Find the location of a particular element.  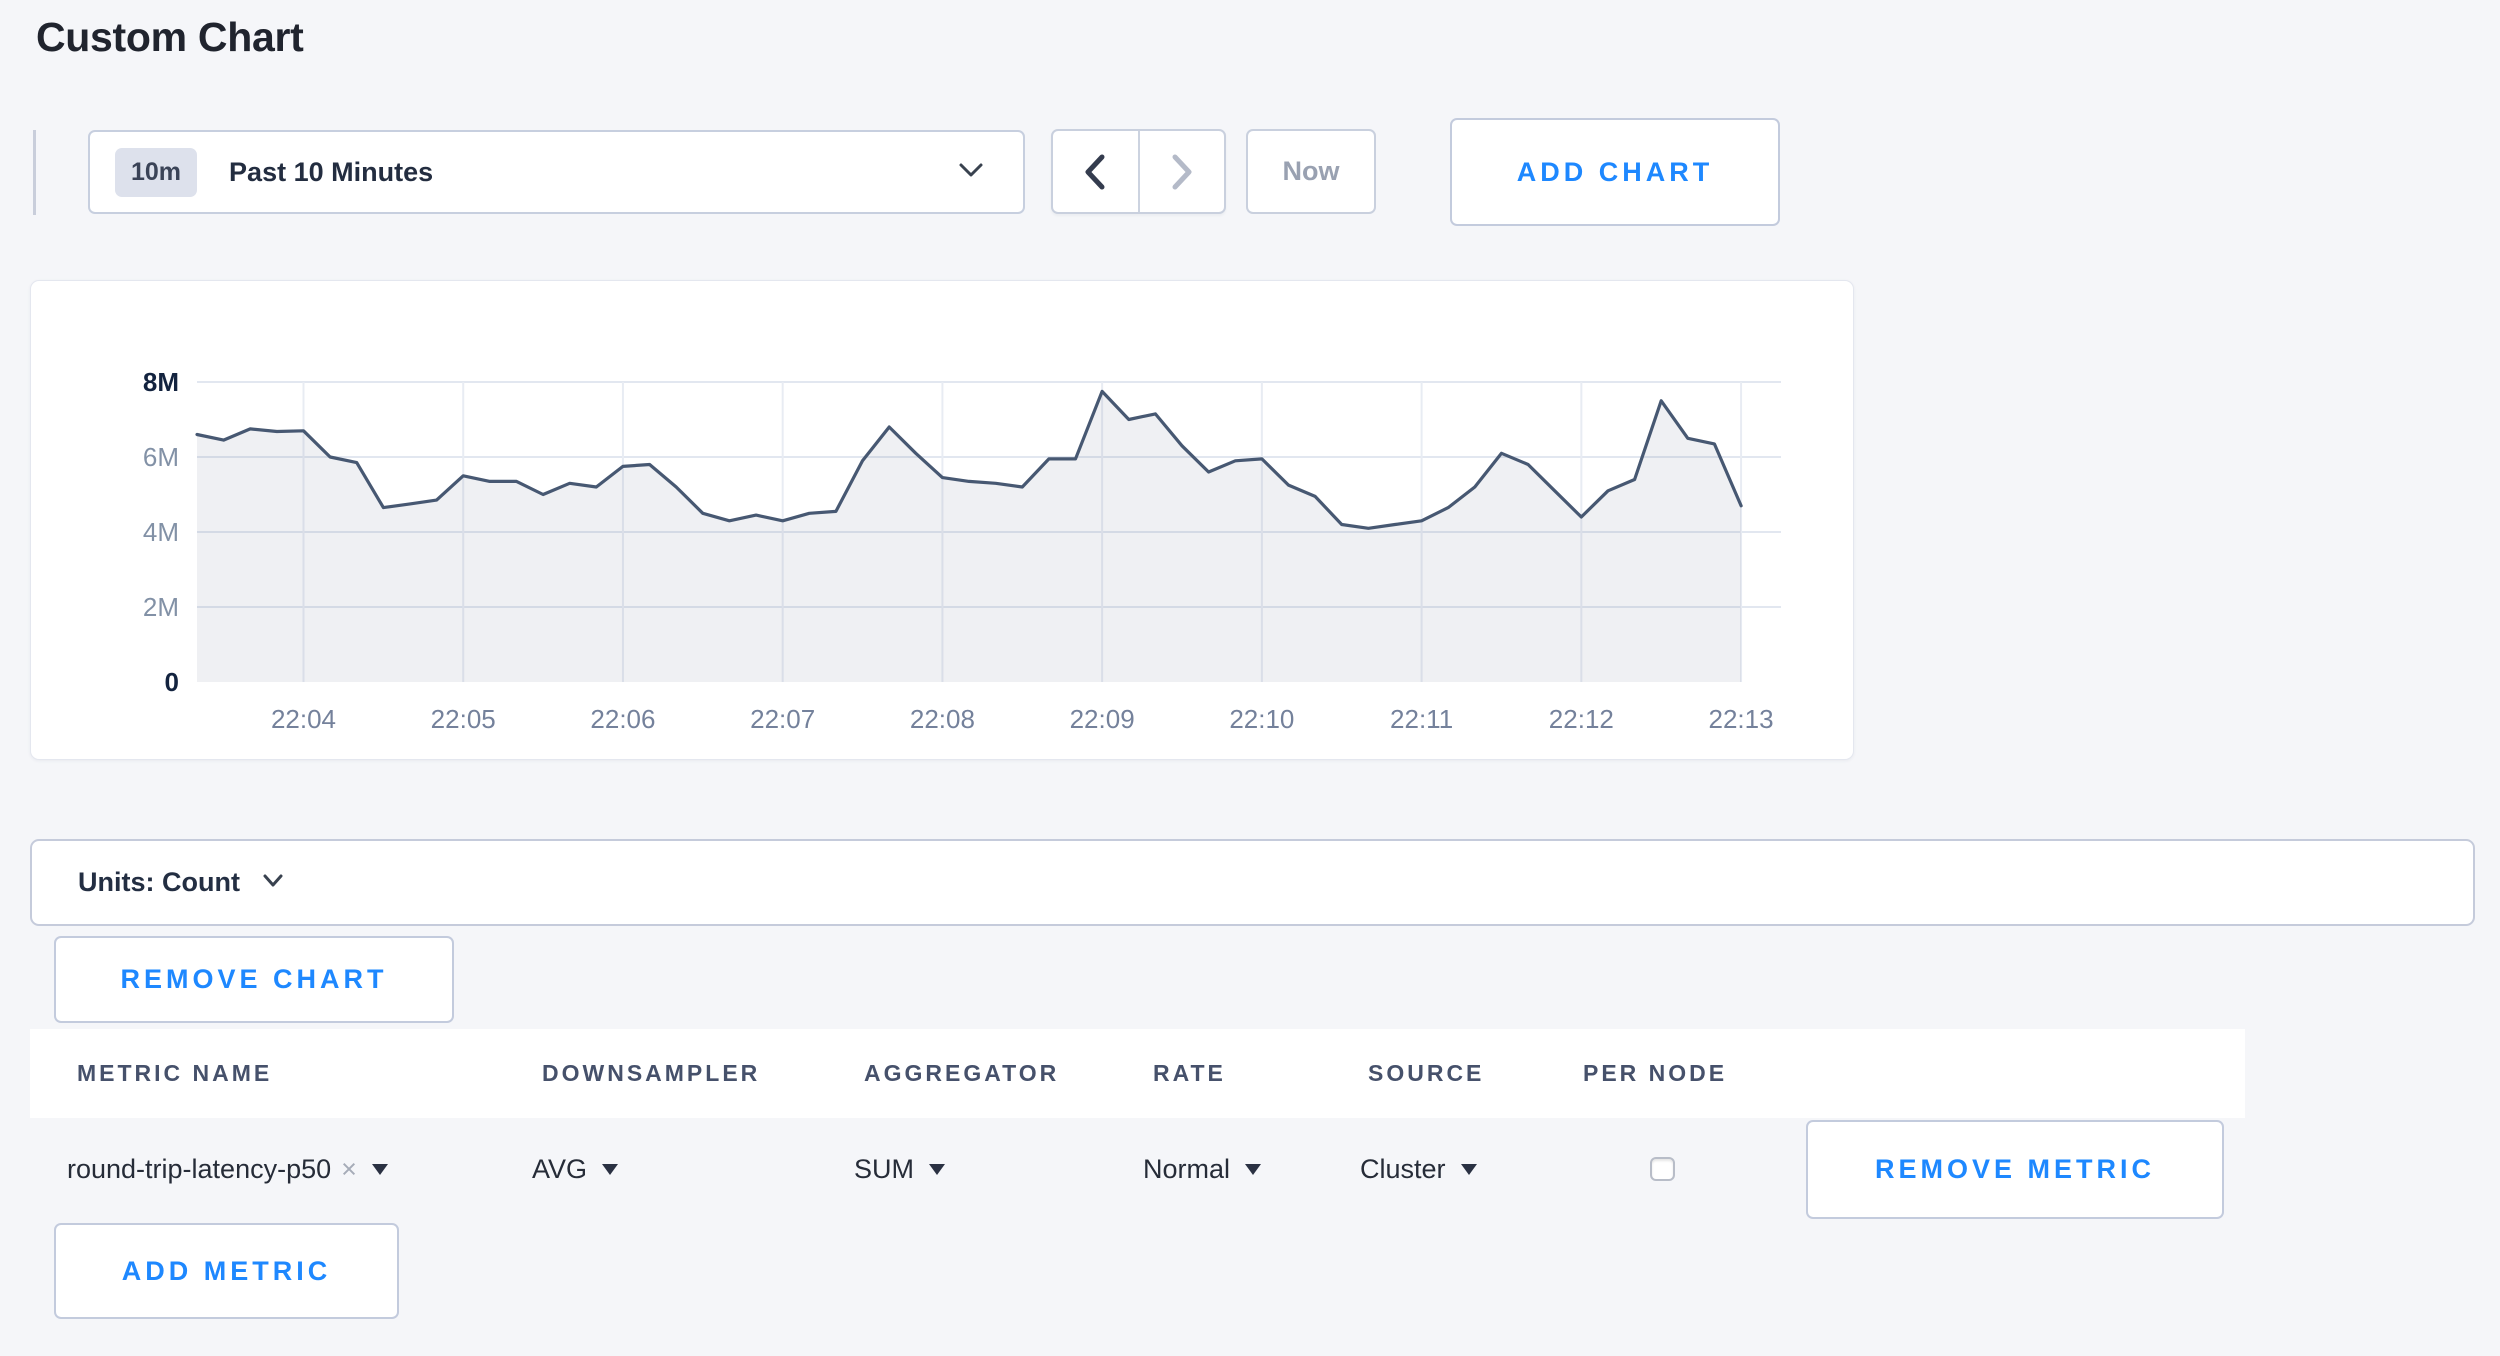

x-axis-tick-label: 22:12 is located at coordinates (1581, 719).